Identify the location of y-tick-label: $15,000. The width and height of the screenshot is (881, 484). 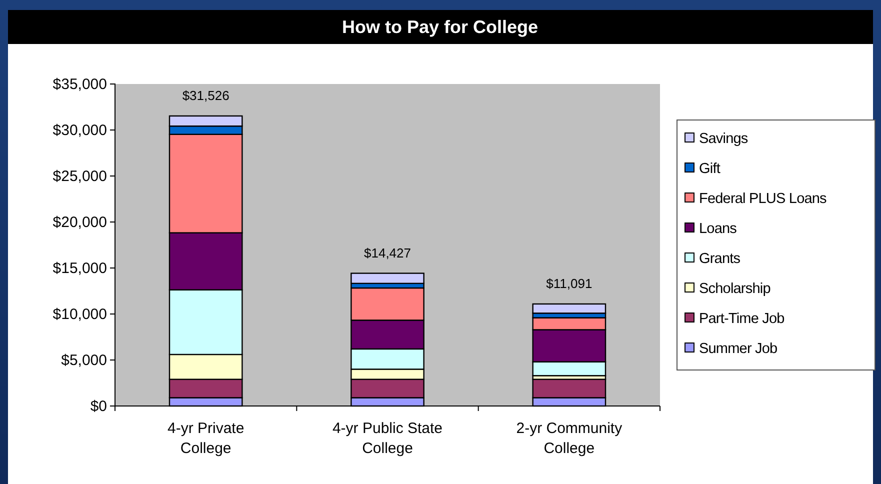
(79, 268).